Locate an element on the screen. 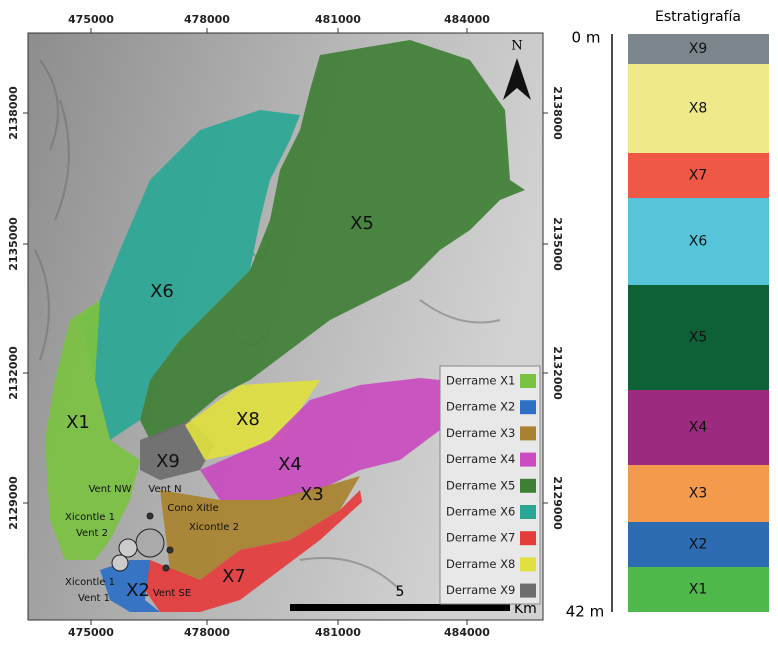 The image size is (778, 650). flow-label: X2 is located at coordinates (138, 590).